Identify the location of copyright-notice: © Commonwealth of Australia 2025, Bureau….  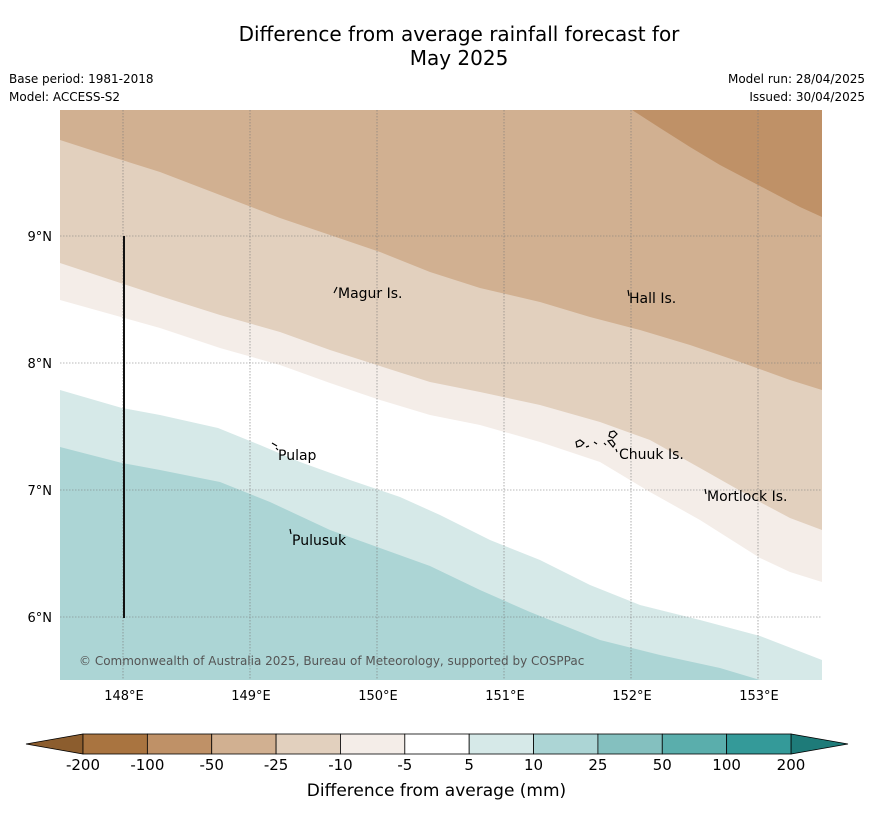
(331, 661).